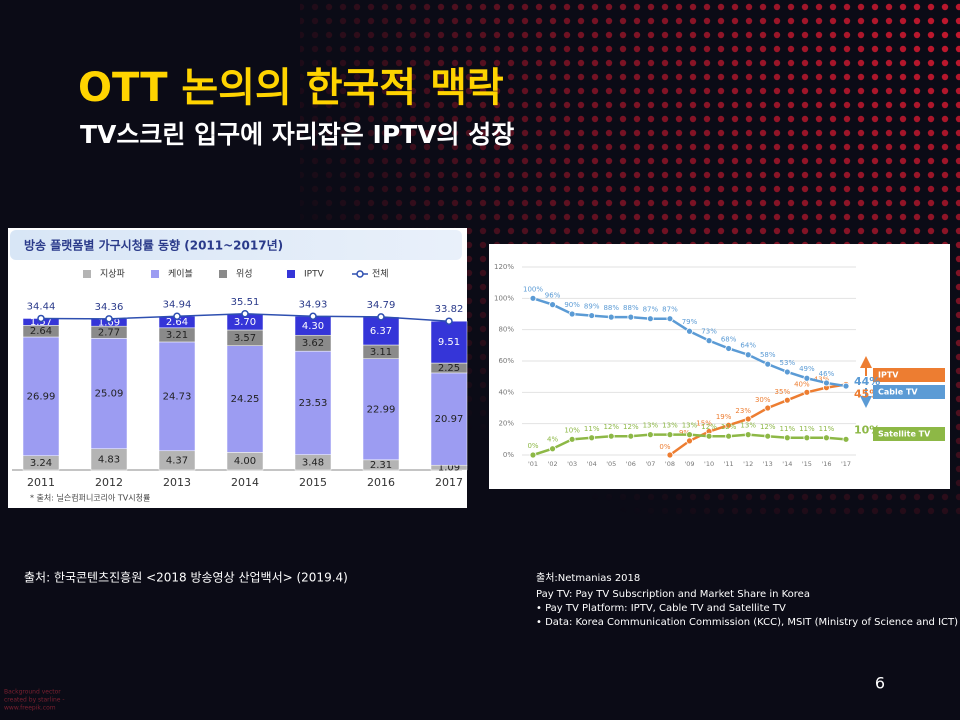 The height and width of the screenshot is (720, 960). What do you see at coordinates (506, 424) in the screenshot?
I see `y-tick-label: 20%` at bounding box center [506, 424].